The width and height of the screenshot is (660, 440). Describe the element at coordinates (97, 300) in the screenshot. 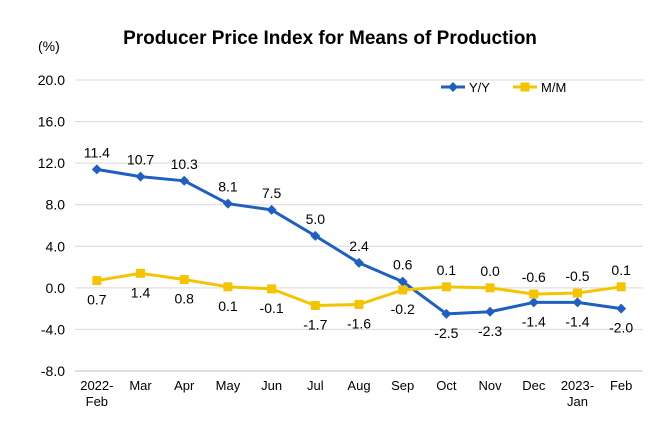

I see `data-label: 0.7` at that location.